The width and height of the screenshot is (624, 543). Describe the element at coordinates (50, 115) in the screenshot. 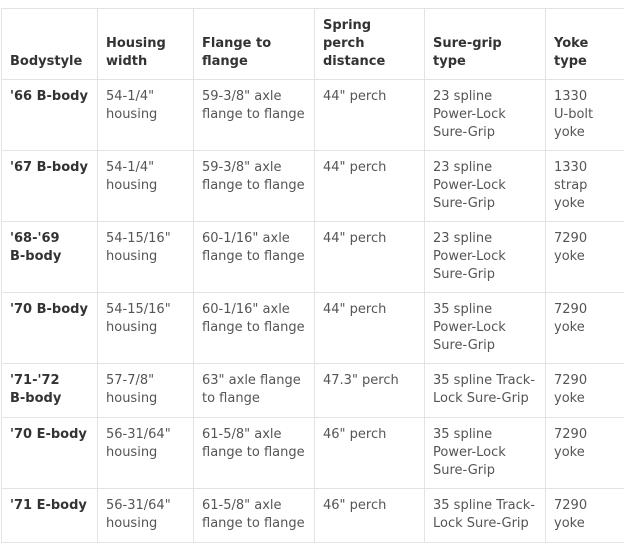

I see `cell-bodystyle: '66 B-body` at that location.